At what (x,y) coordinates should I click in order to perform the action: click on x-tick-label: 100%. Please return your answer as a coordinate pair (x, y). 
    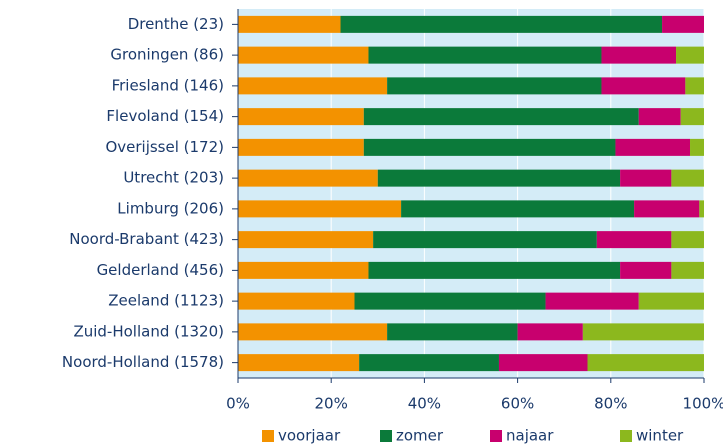
    Looking at the image, I should click on (703, 404).